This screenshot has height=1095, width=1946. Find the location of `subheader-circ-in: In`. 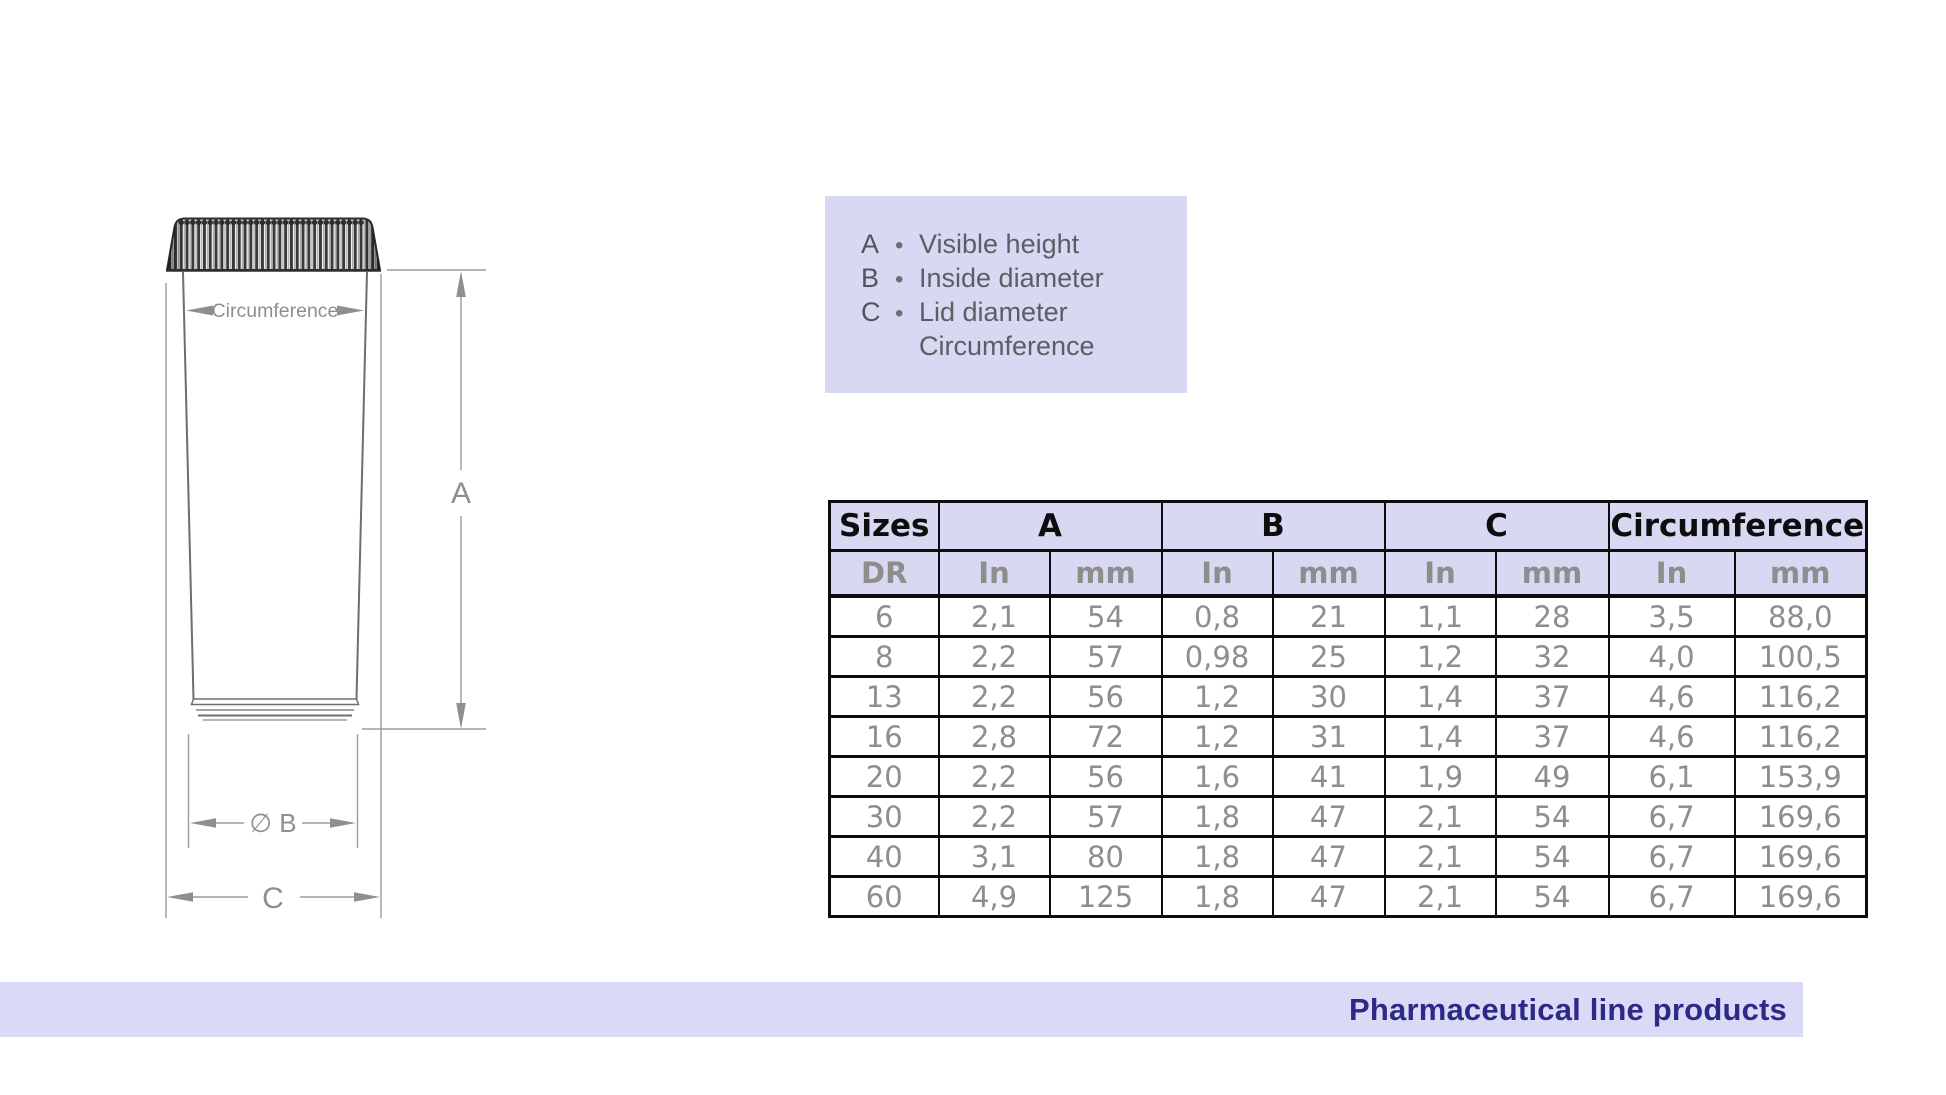

subheader-circ-in: In is located at coordinates (1671, 573).